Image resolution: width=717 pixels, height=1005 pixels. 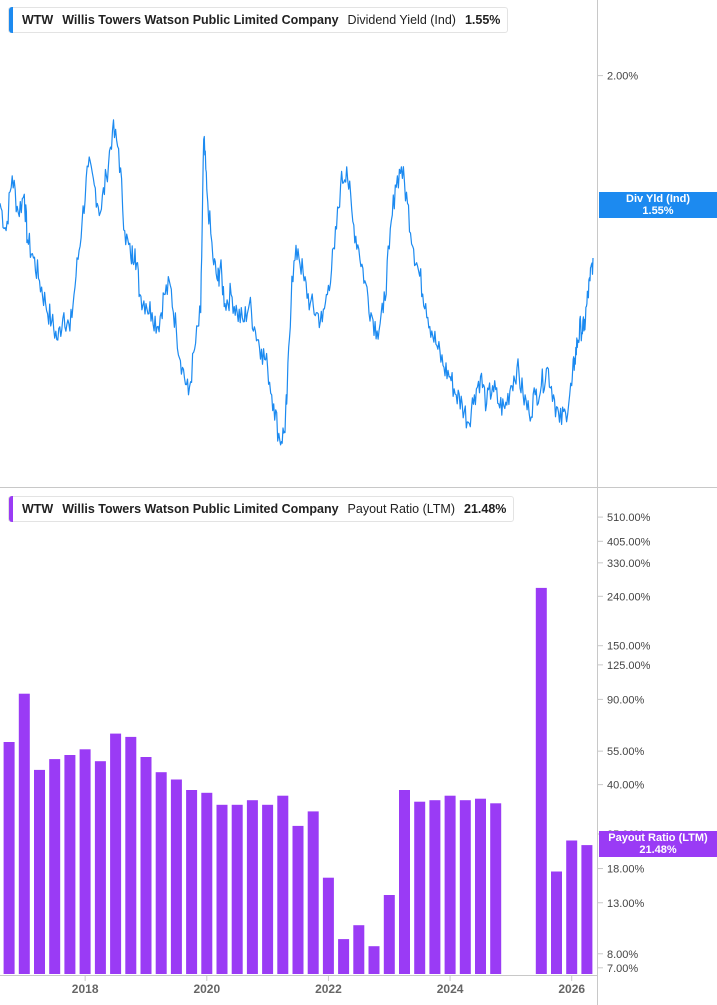 I want to click on tag-label: Div Yld (Ind), so click(x=658, y=199).